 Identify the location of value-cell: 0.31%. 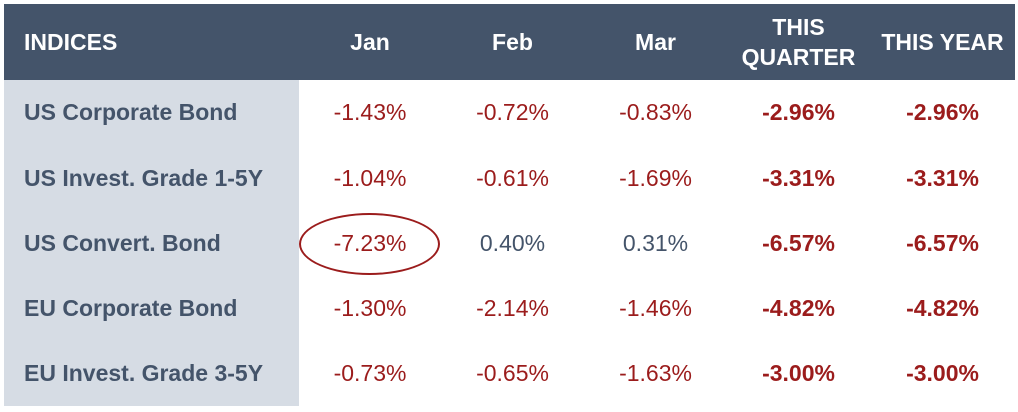
(655, 243).